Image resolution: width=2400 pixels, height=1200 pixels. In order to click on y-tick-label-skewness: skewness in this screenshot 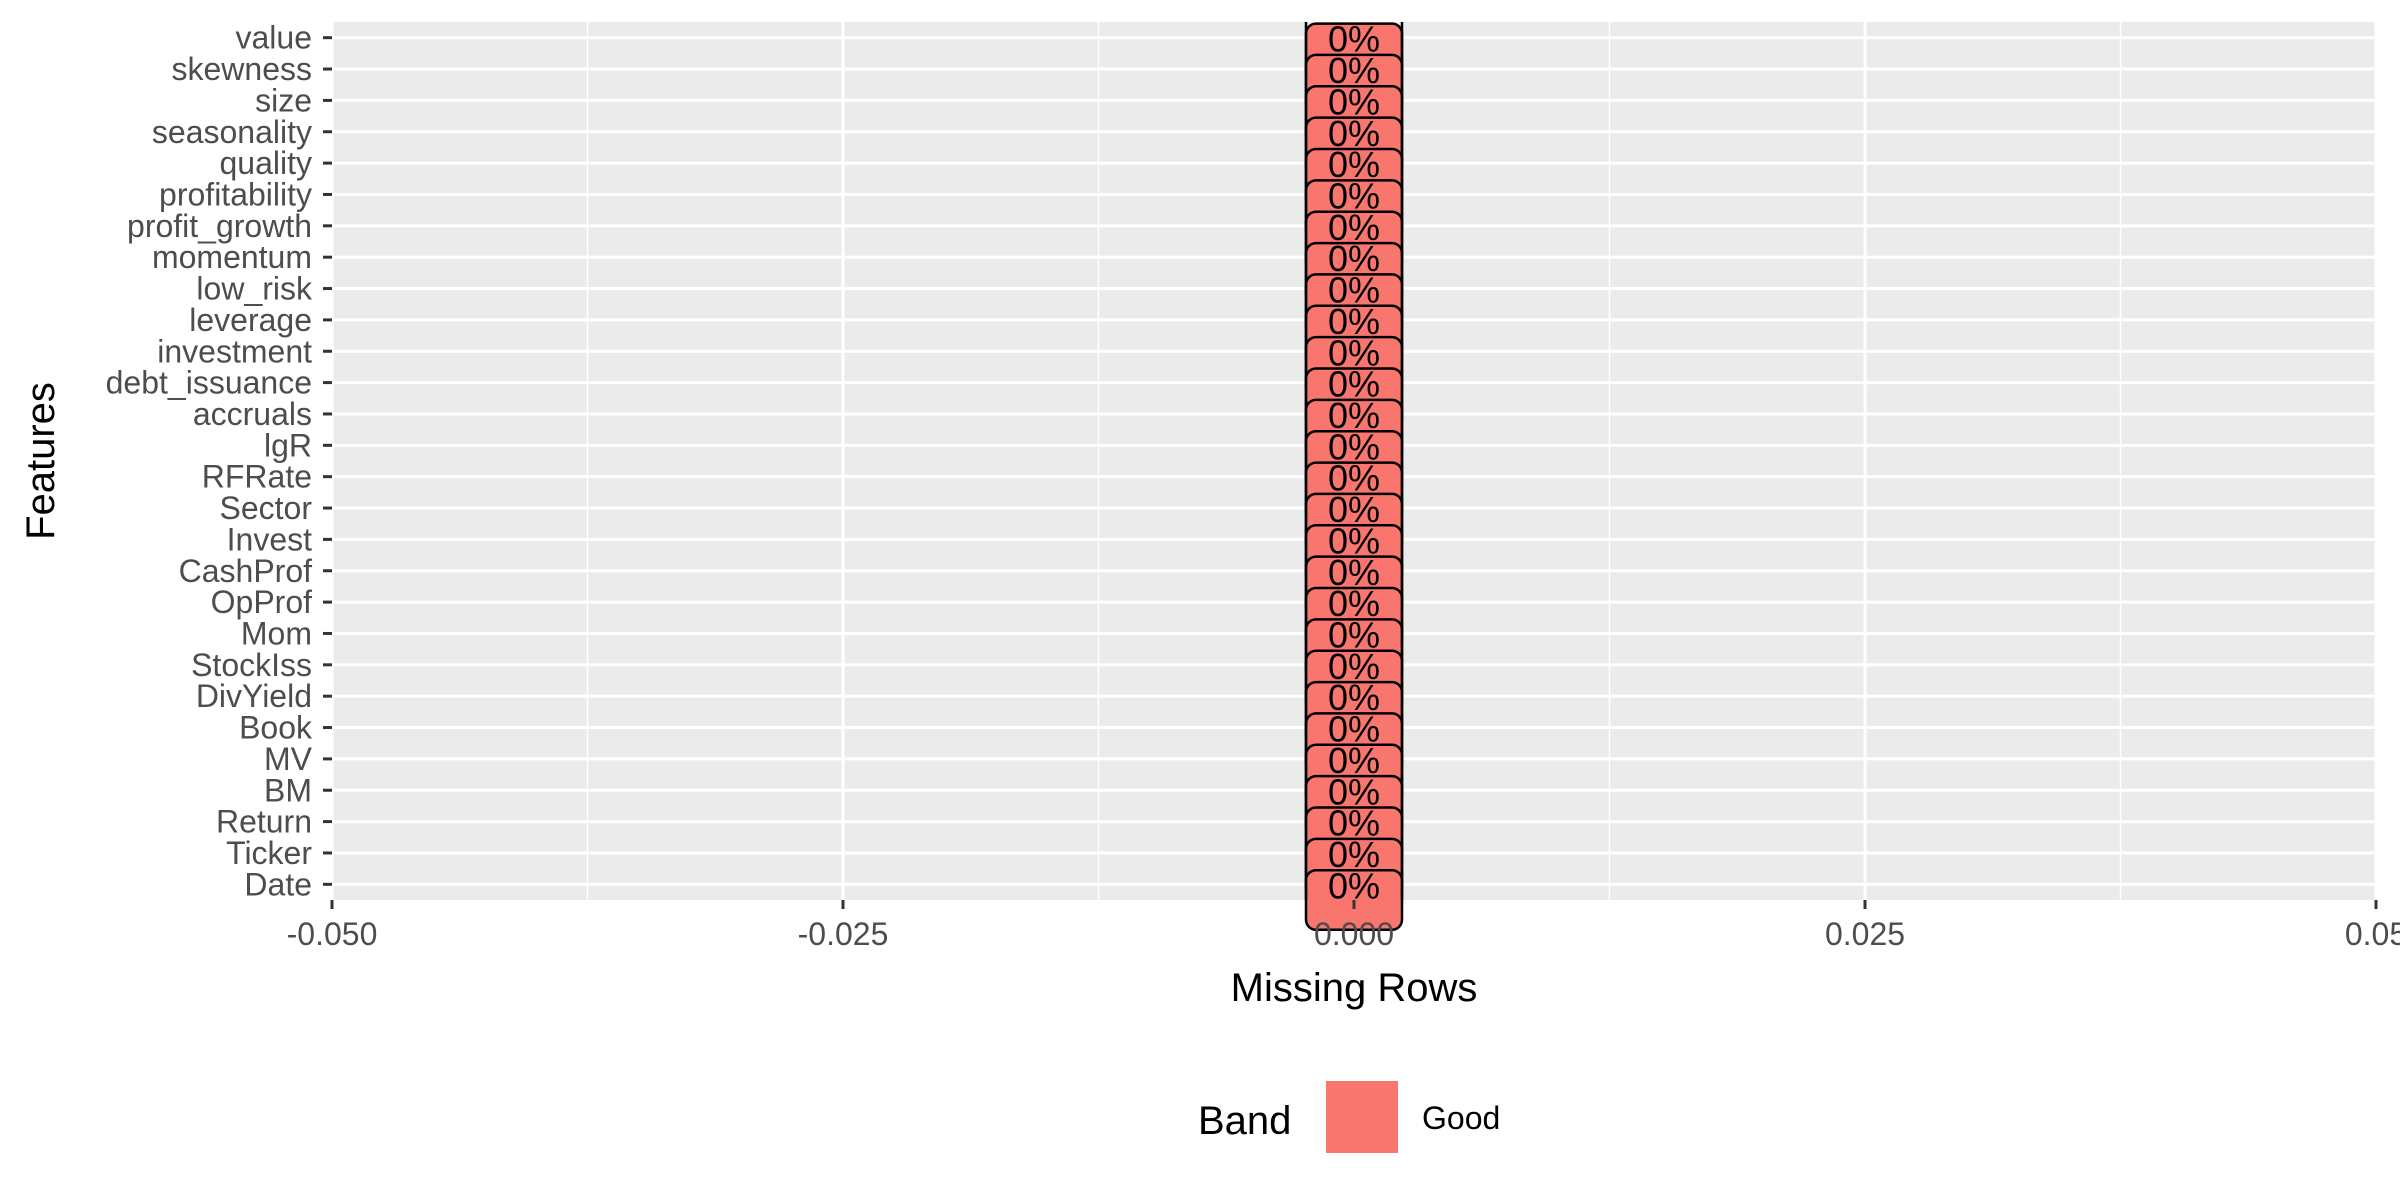, I will do `click(242, 69)`.